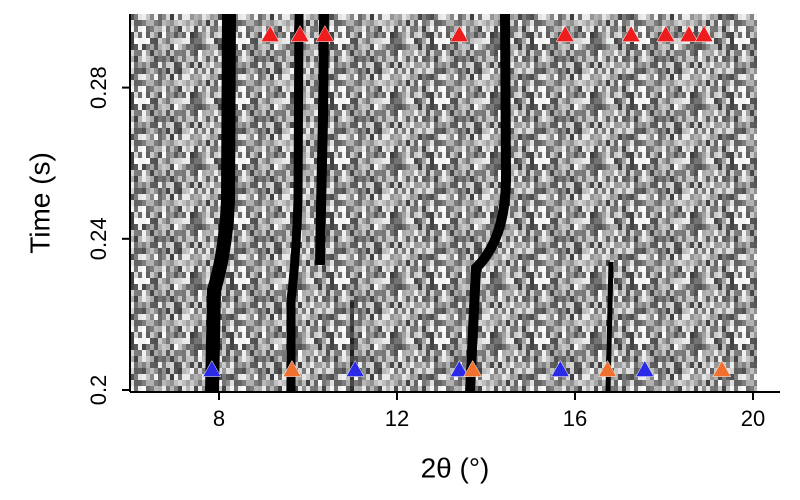 Image resolution: width=800 pixels, height=500 pixels. I want to click on x-tick-label: 16, so click(575, 418).